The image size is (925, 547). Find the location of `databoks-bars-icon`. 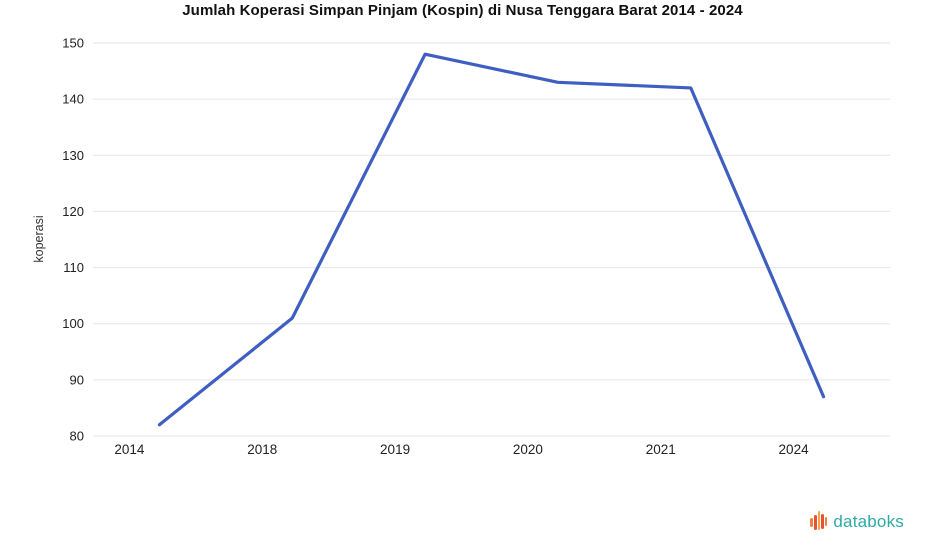

databoks-bars-icon is located at coordinates (819, 522).